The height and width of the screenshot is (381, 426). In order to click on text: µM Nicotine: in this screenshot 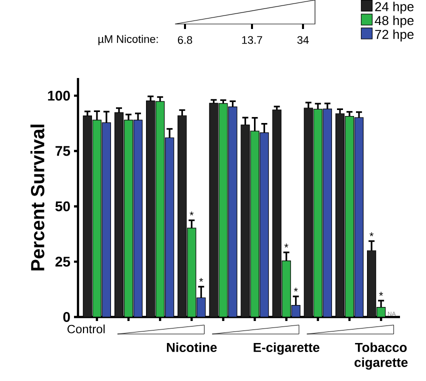, I will do `click(128, 40)`.